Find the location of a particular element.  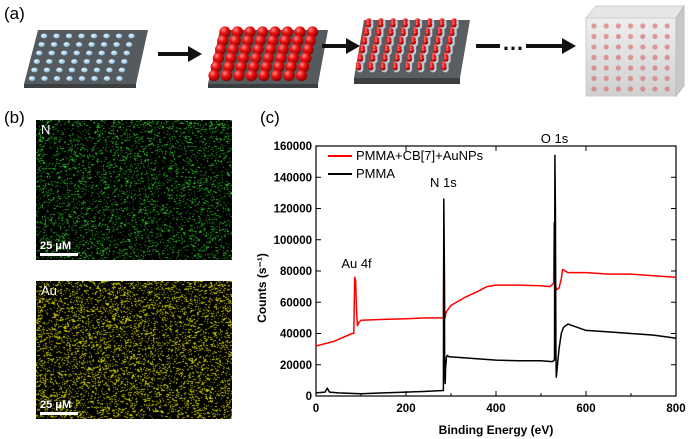

y-tick-label: 0 is located at coordinates (309, 397).